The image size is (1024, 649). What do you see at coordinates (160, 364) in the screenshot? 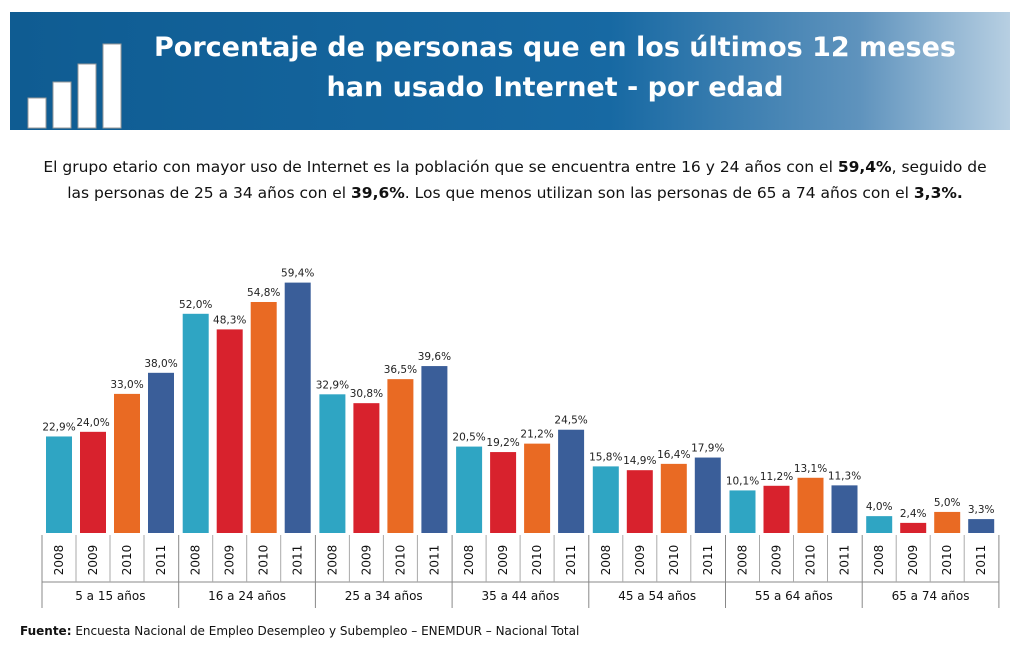
I see `value-label: 38,0%` at bounding box center [160, 364].